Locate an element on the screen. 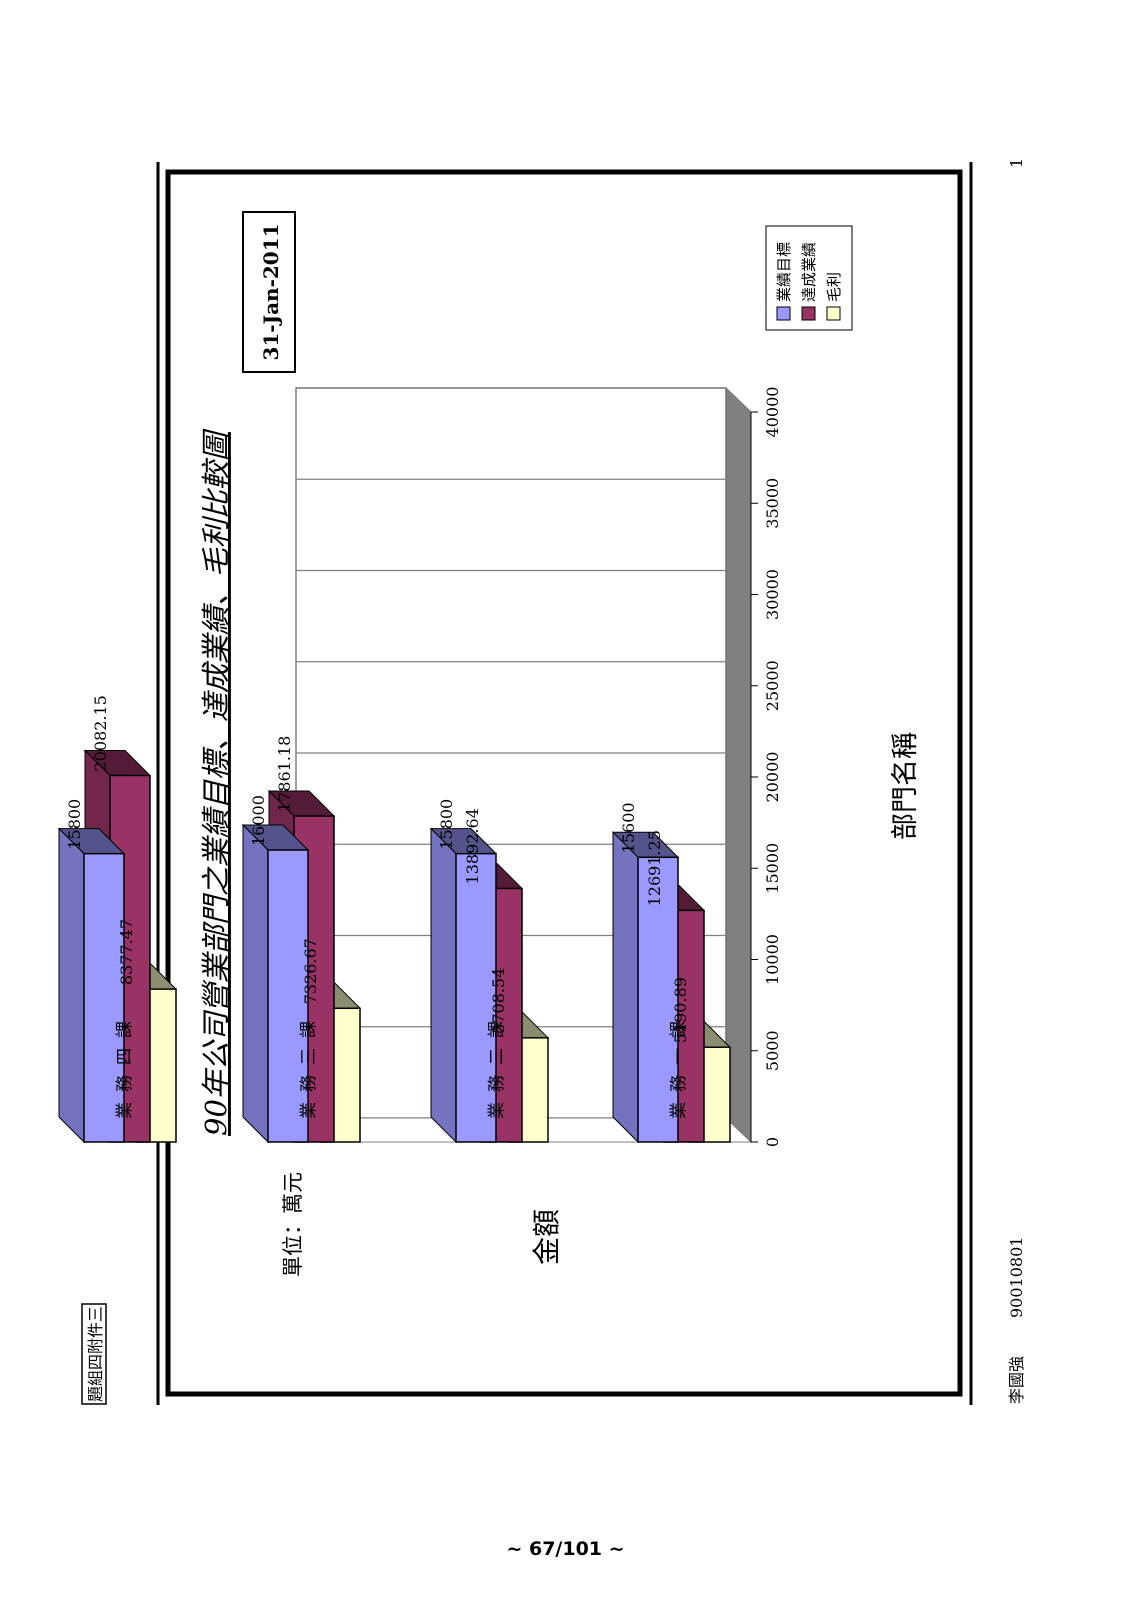  y-tick-label: 0 is located at coordinates (772, 1142).